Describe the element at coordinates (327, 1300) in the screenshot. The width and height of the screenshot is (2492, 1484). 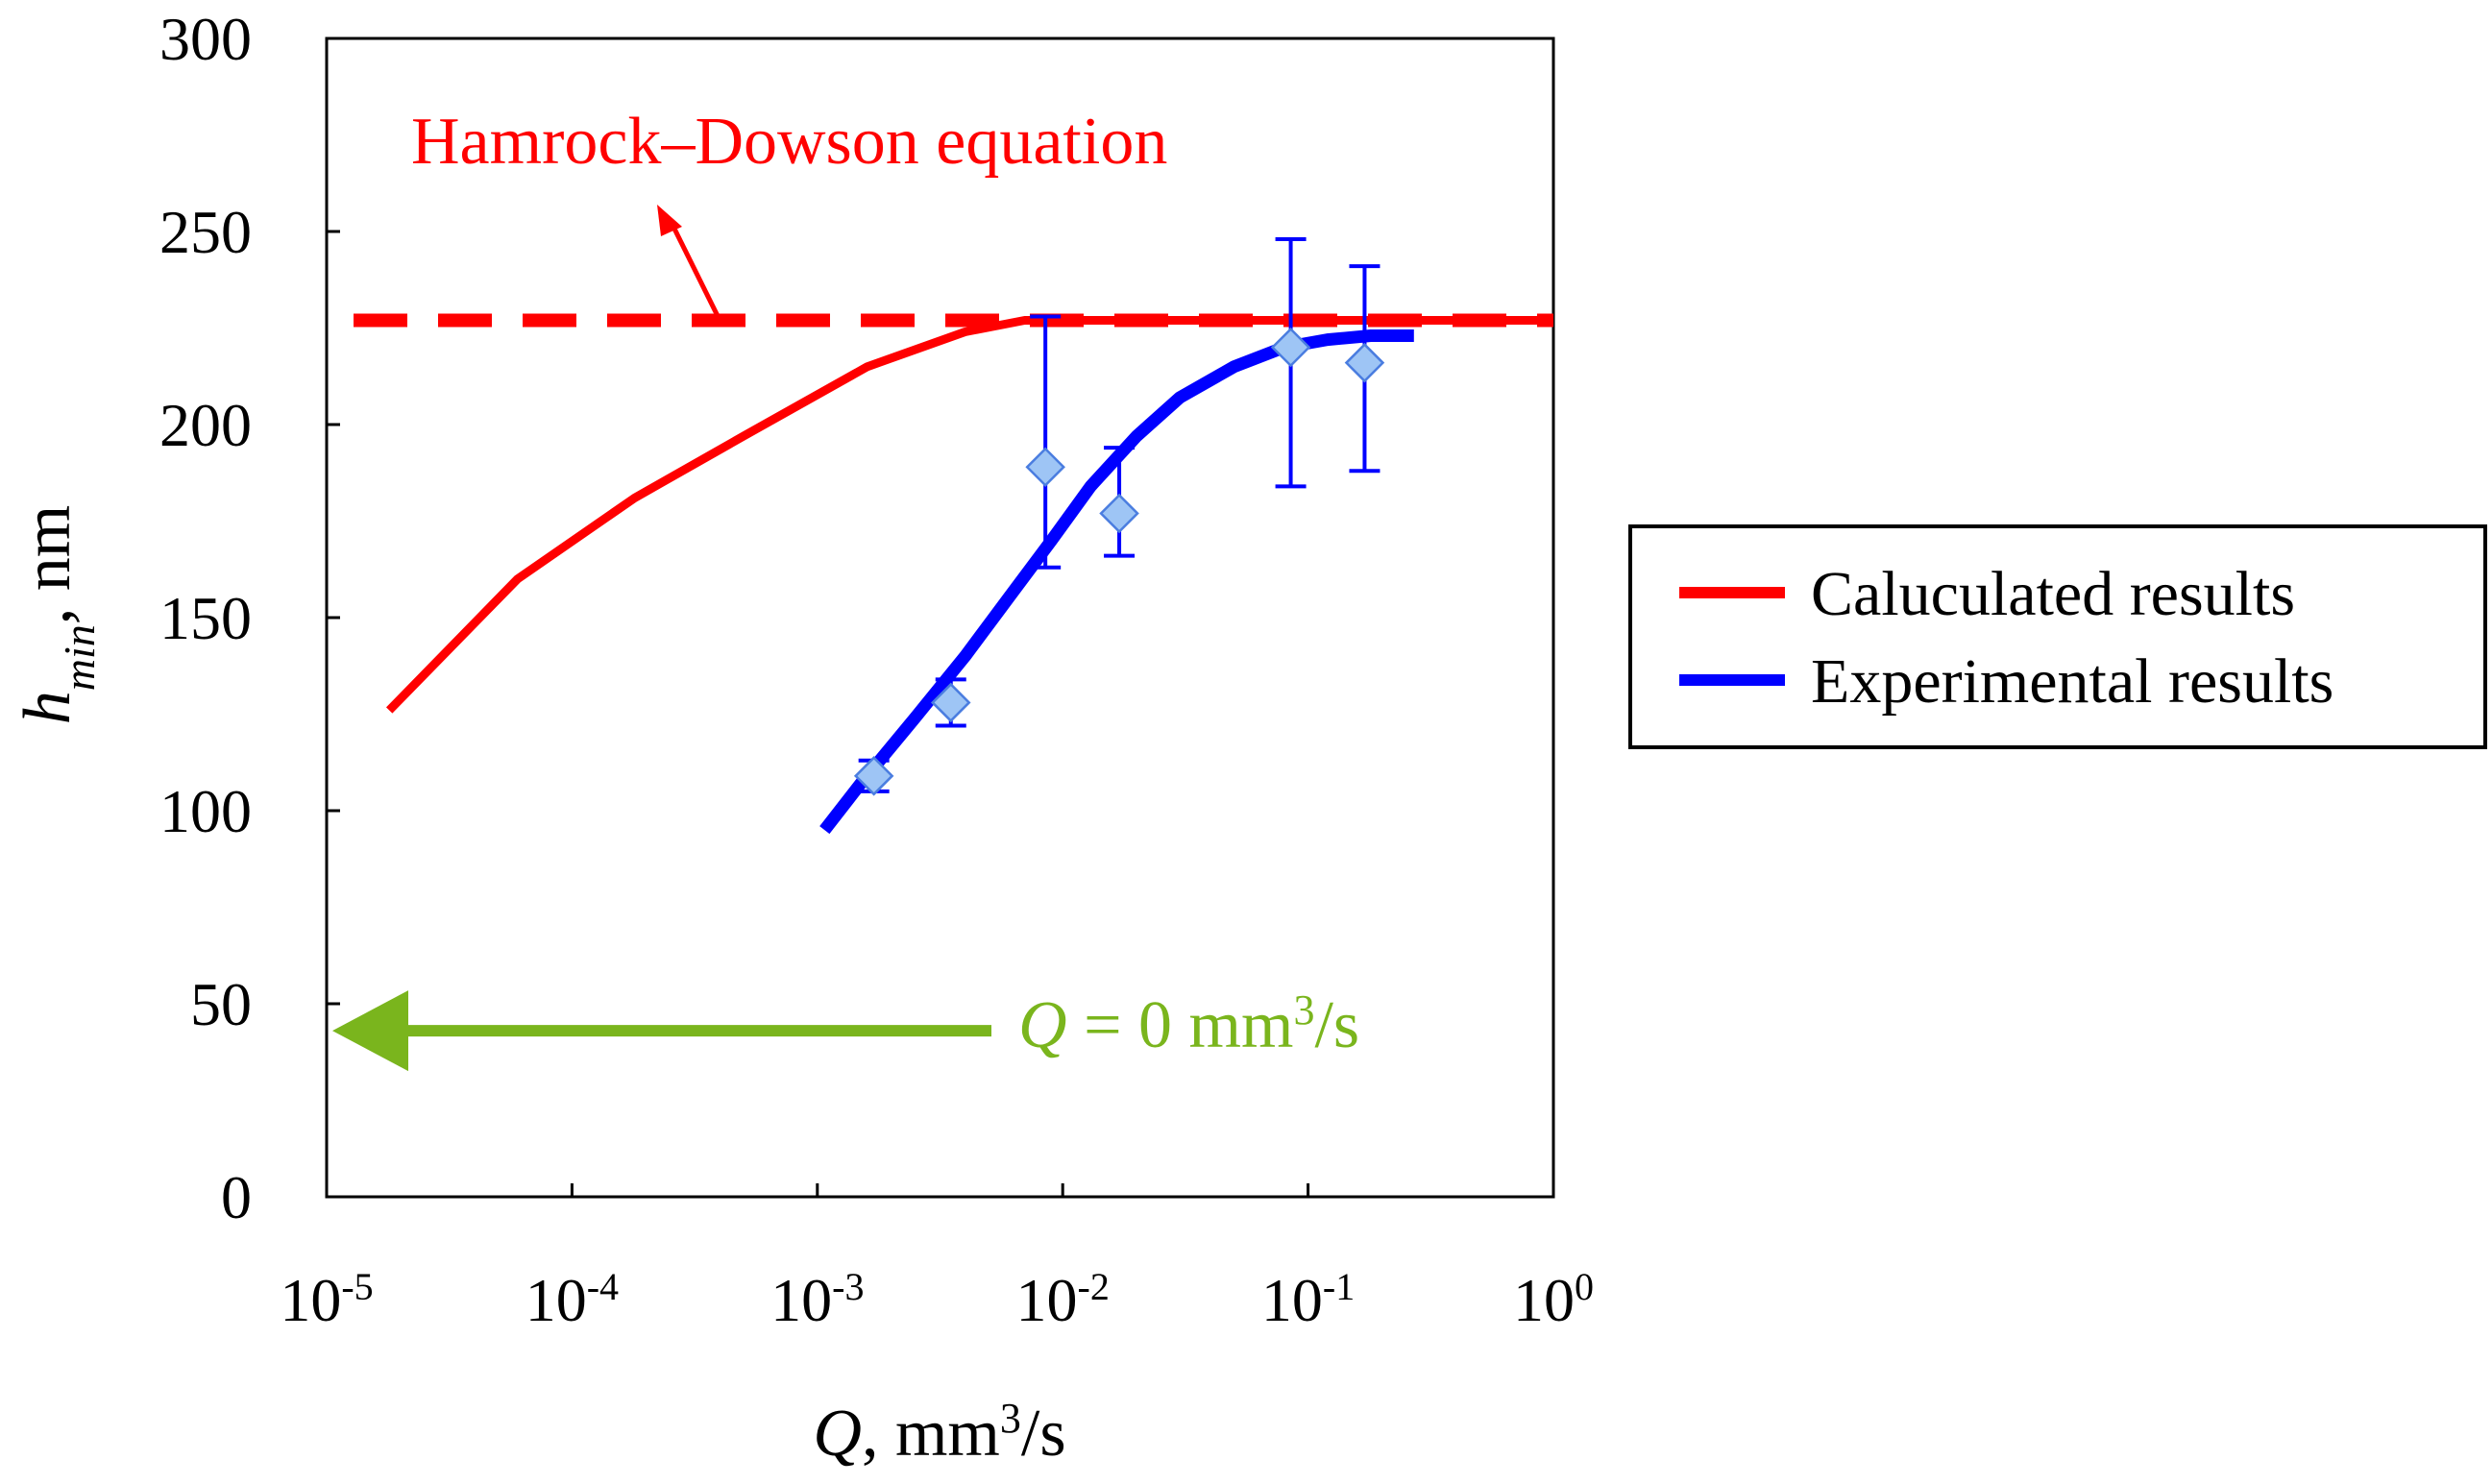
I see `x-tick-label: 10⁻⁵` at that location.